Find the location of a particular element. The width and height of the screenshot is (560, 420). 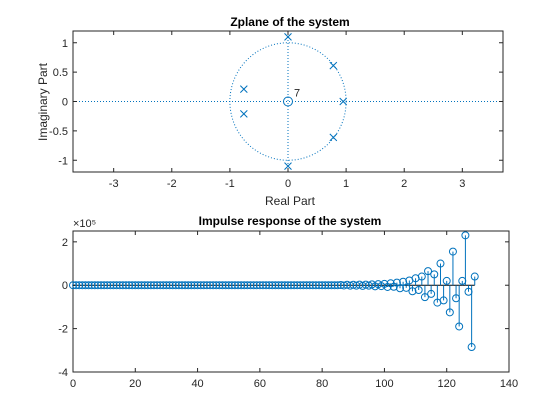

zplane-xtick-label: 1 is located at coordinates (346, 184).